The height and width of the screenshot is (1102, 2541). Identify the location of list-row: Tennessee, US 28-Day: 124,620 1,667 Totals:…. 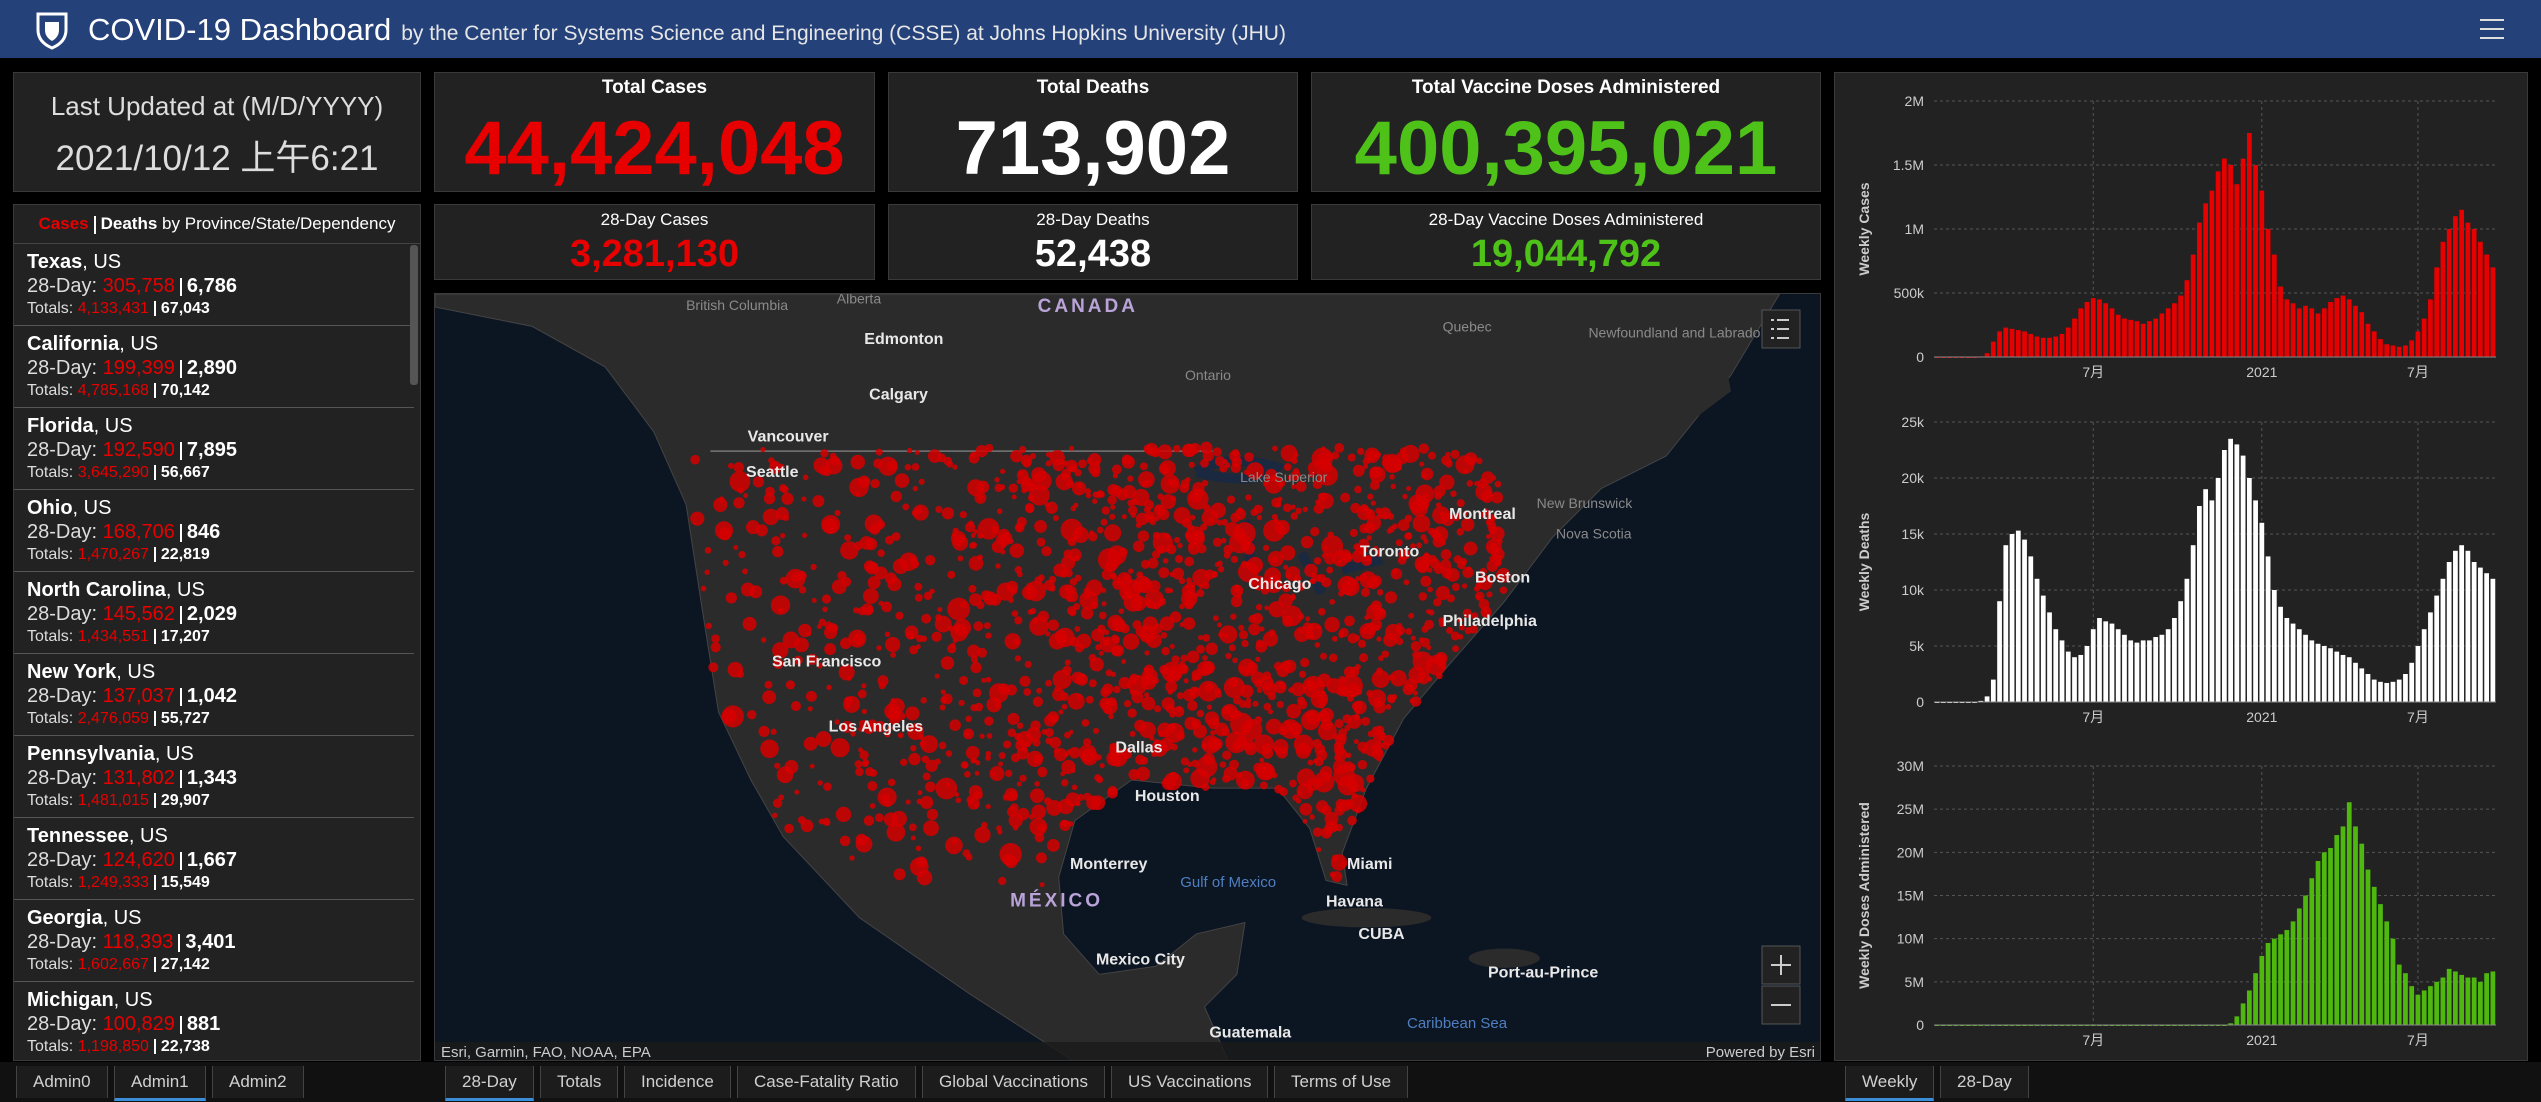
(214, 859).